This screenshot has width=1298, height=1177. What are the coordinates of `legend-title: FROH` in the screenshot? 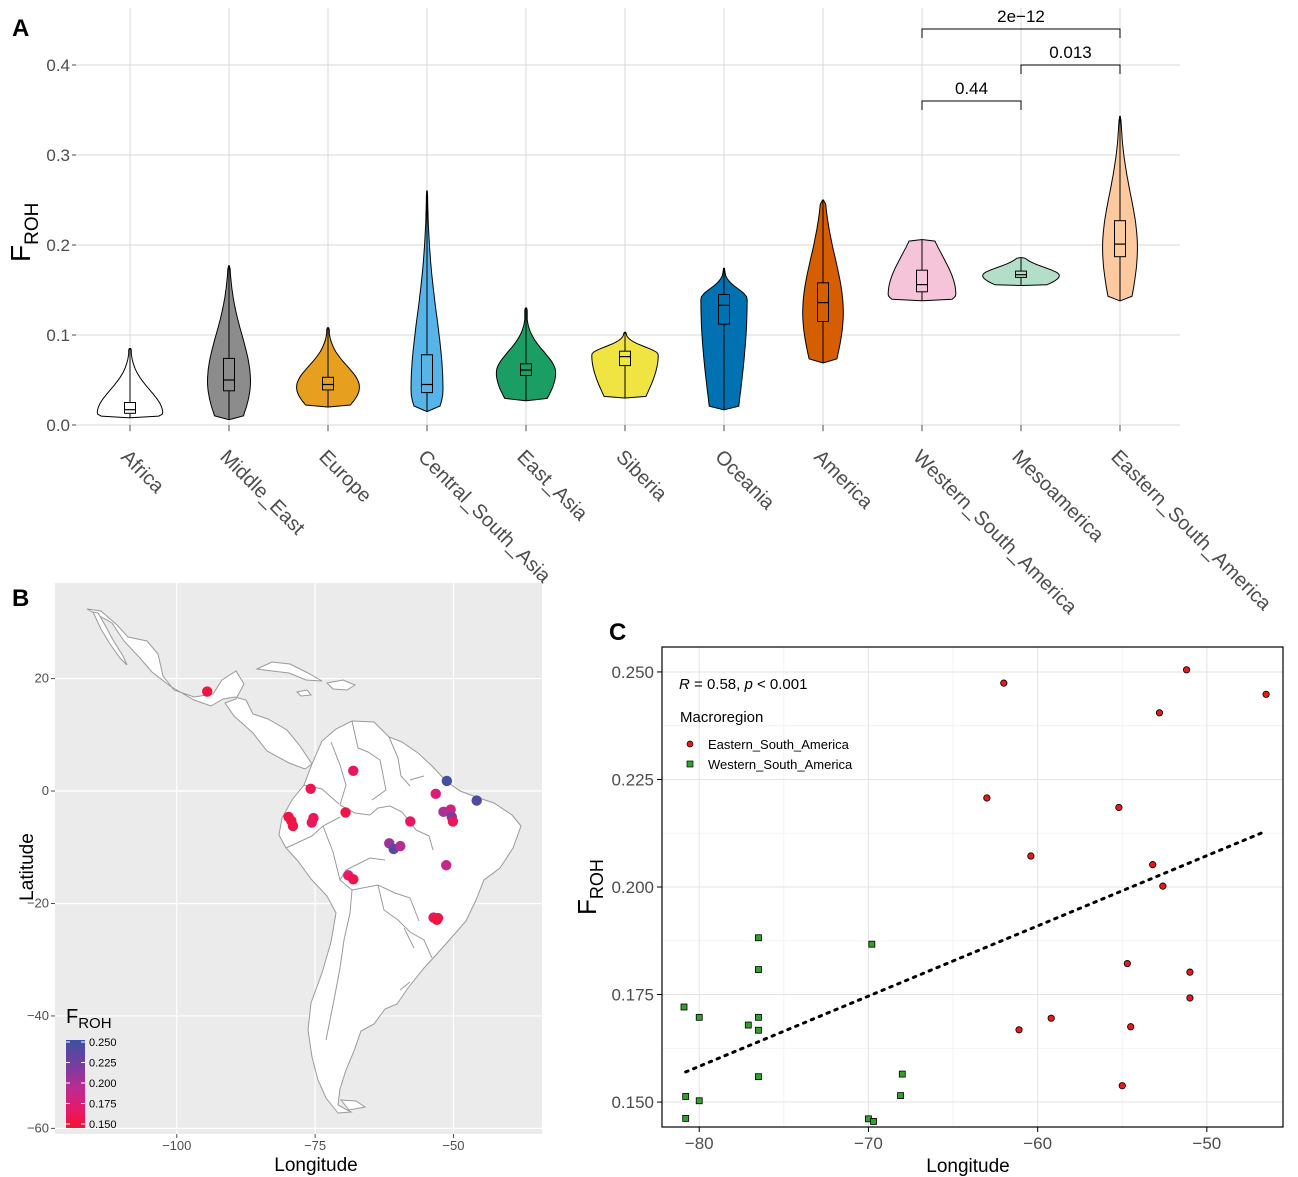 It's located at (89, 1019).